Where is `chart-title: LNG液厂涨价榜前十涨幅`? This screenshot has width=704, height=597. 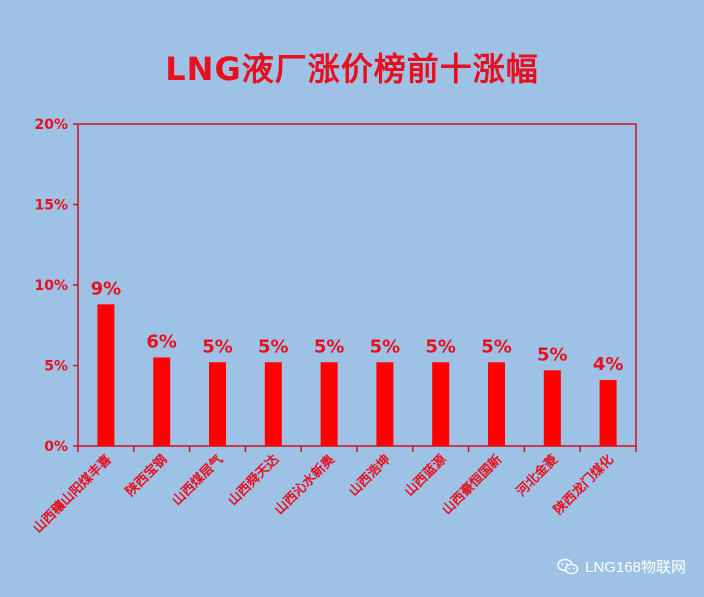 chart-title: LNG液厂涨价榜前十涨幅 is located at coordinates (352, 69).